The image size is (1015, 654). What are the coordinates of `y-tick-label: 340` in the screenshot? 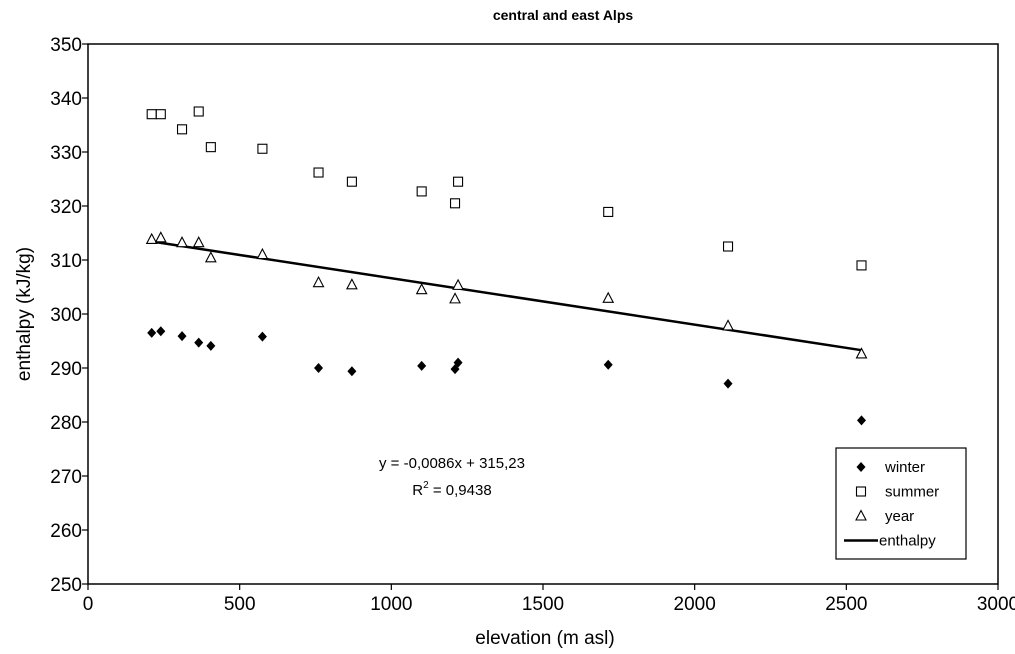 It's located at (66, 99).